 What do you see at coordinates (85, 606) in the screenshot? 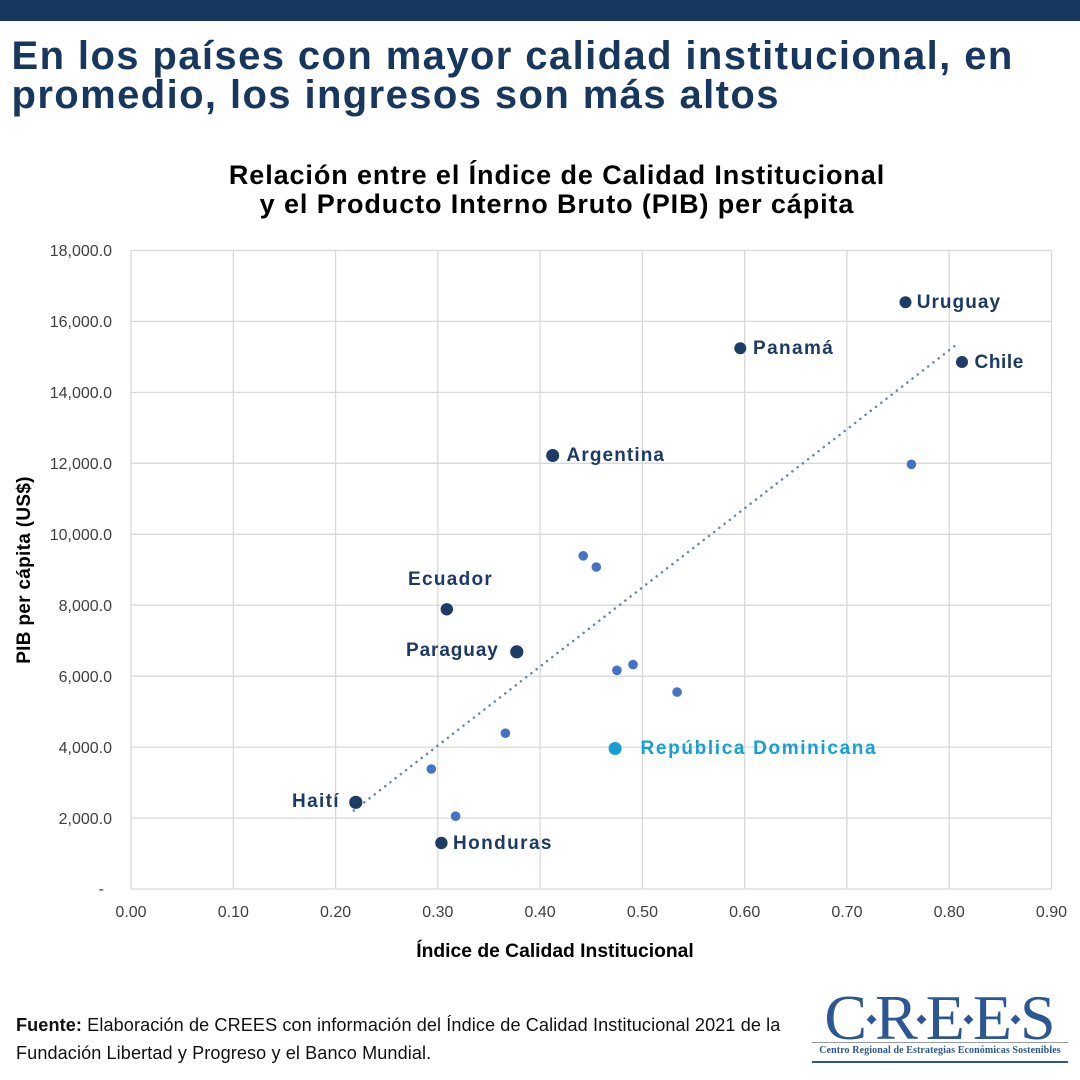
I see `svg-text: 8,000.0` at bounding box center [85, 606].